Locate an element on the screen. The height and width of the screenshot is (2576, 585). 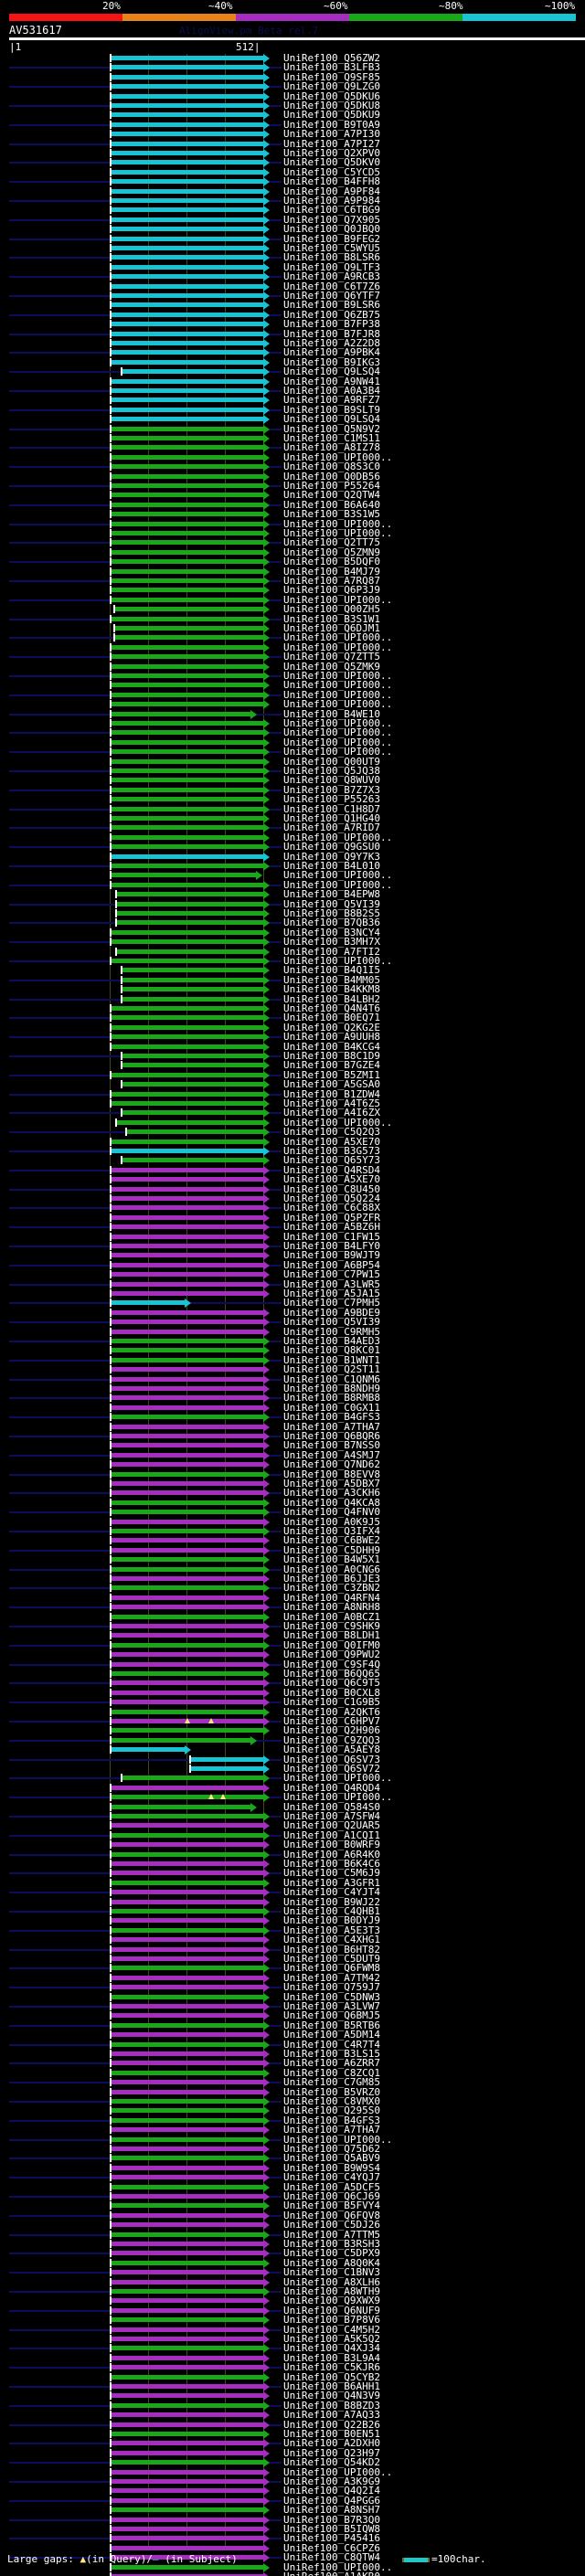
hit-label: UniRef100_C1G9B5 is located at coordinates (331, 1702).